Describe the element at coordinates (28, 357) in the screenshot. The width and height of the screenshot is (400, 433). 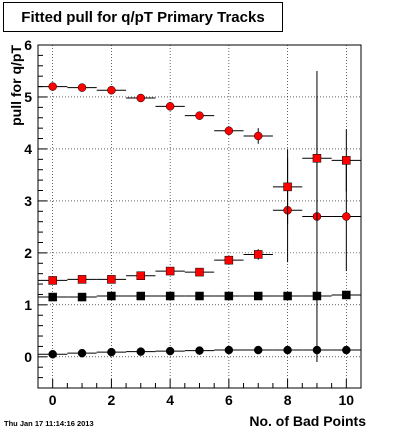
I see `y-tick-label: 0` at that location.